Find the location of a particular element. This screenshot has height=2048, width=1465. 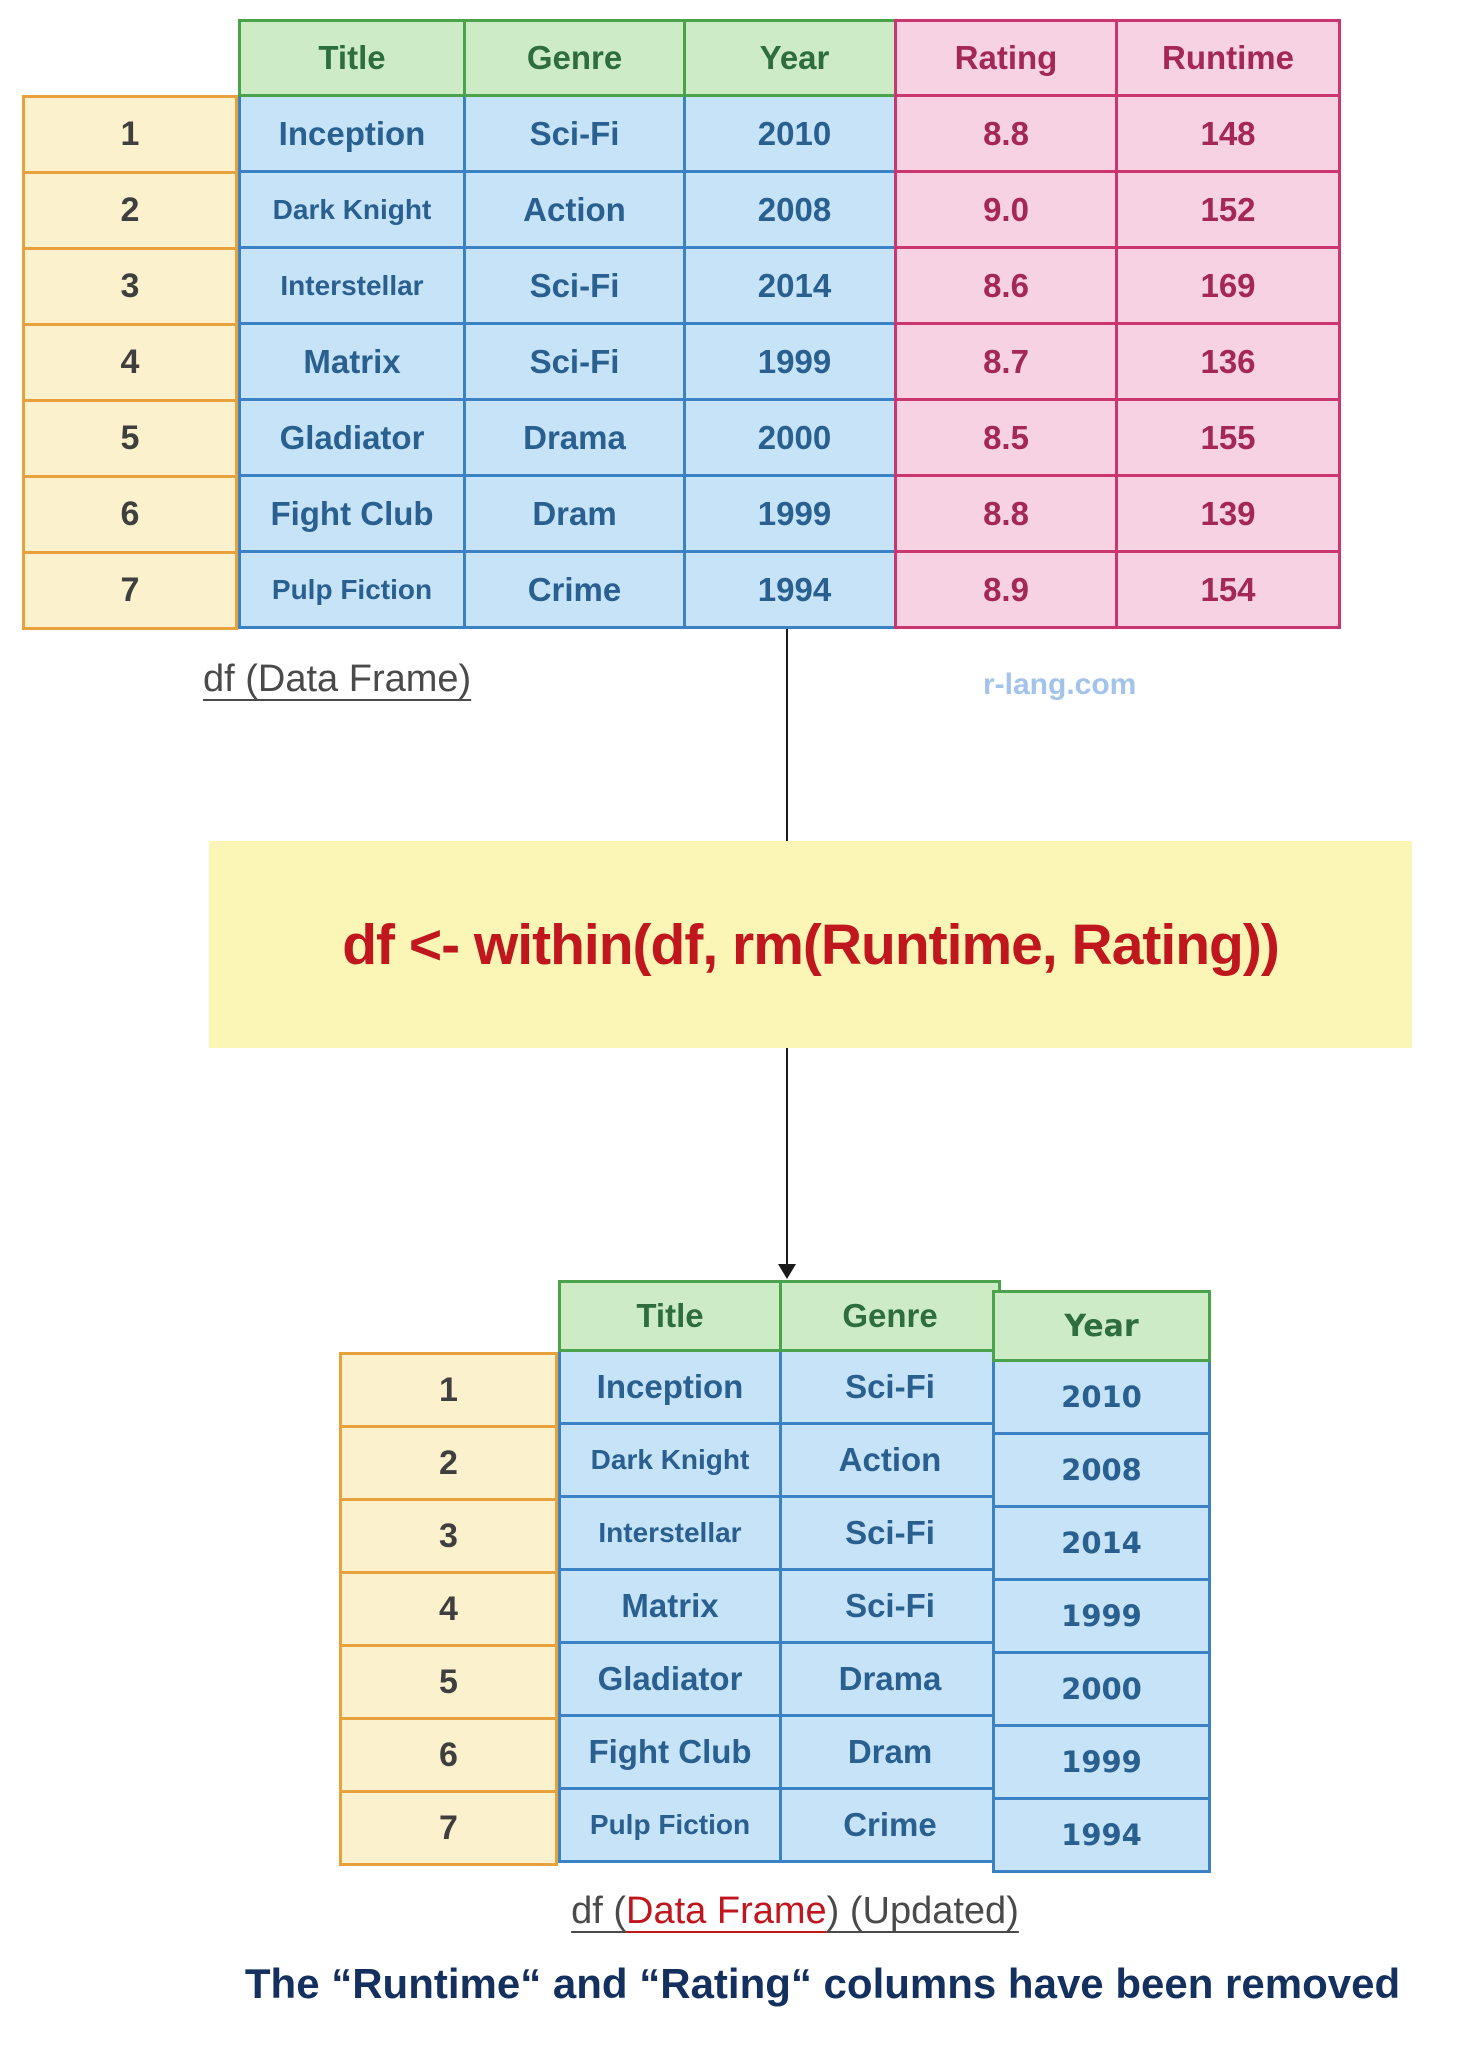

table-cell: Matrix is located at coordinates (352, 361).